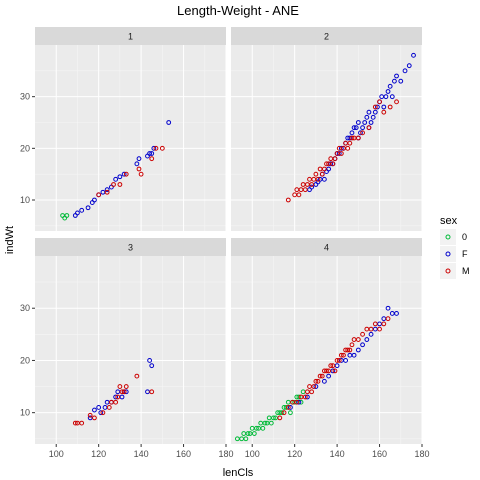 The image size is (480, 480). I want to click on panel-strip-label: 3, so click(130, 248).